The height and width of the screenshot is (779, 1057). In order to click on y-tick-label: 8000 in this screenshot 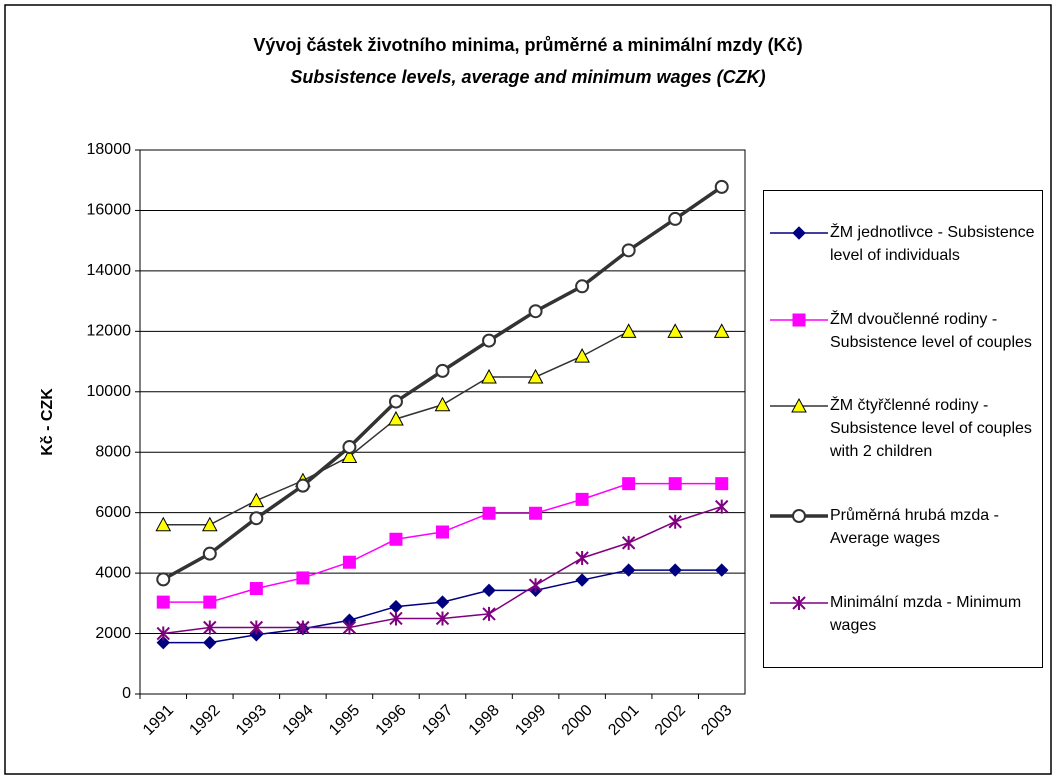, I will do `click(113, 451)`.